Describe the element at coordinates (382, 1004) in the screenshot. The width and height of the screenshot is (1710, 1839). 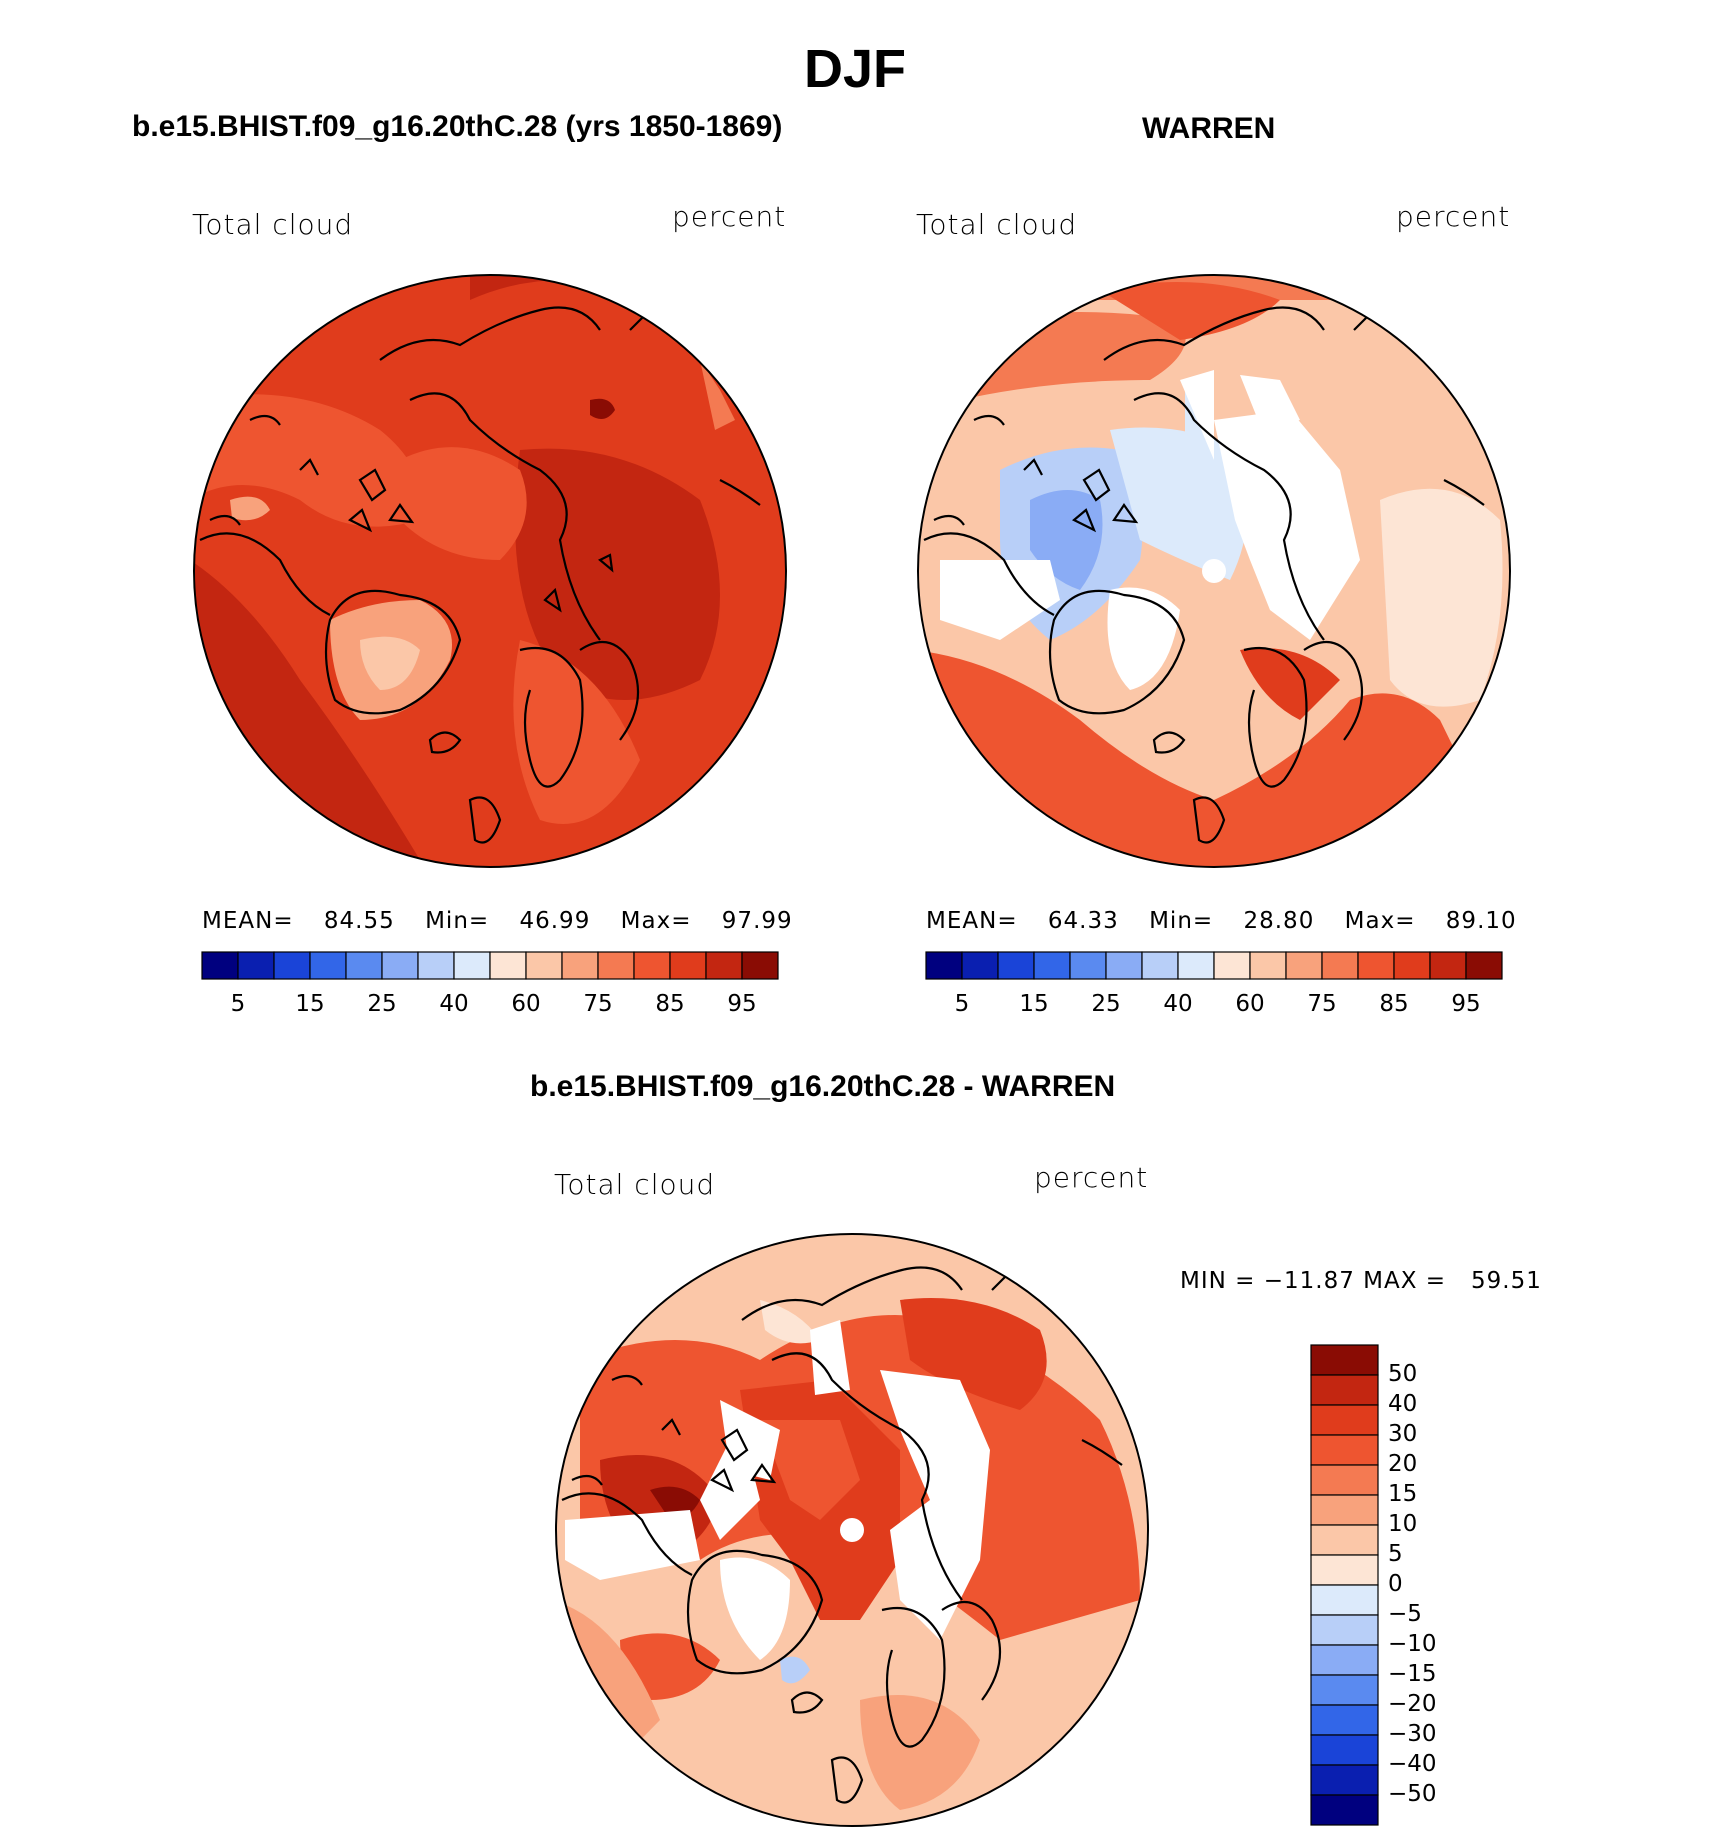
I see `panel1-colorbar-tick: 25` at that location.